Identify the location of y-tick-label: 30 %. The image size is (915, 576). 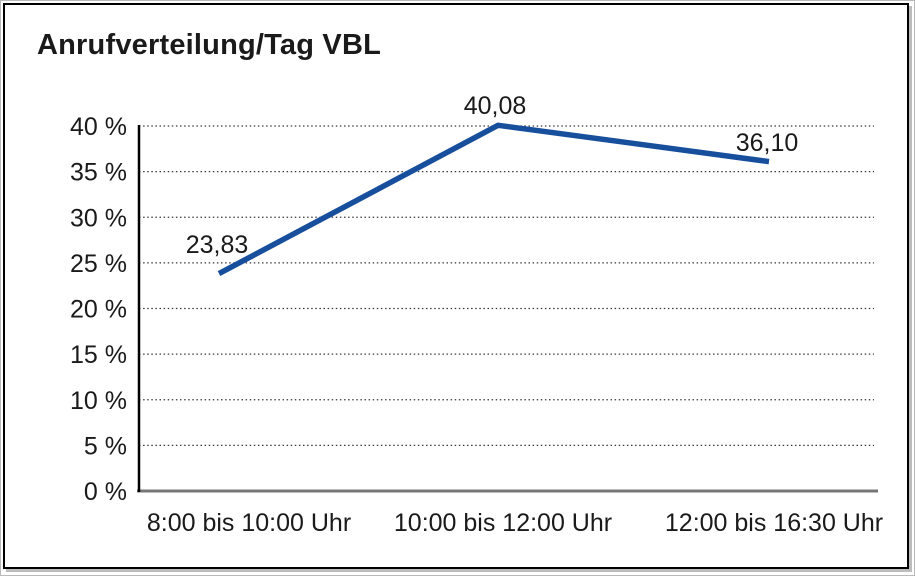
(98, 218).